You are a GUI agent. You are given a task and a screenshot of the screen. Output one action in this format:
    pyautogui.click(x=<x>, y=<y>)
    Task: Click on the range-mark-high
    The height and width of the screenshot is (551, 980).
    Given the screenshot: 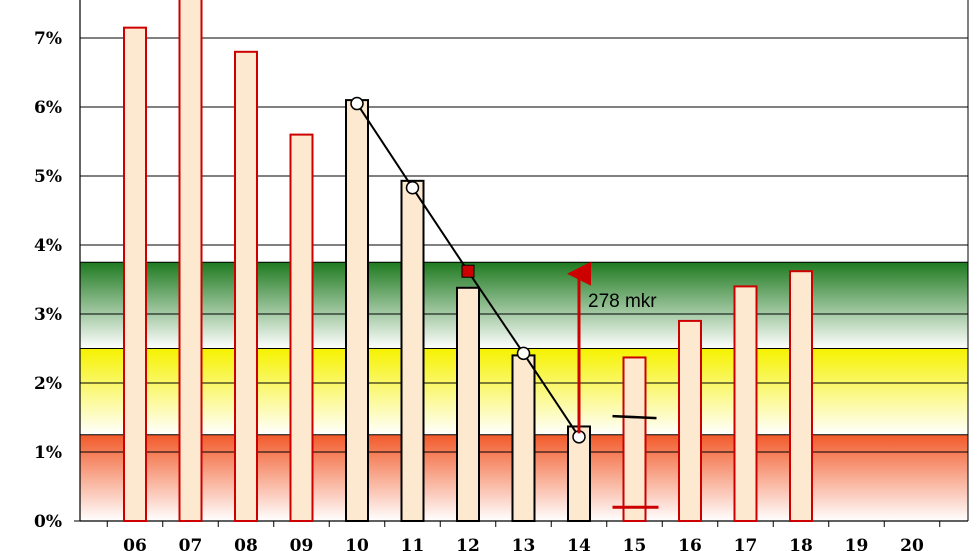 What is the action you would take?
    pyautogui.click(x=634, y=417)
    